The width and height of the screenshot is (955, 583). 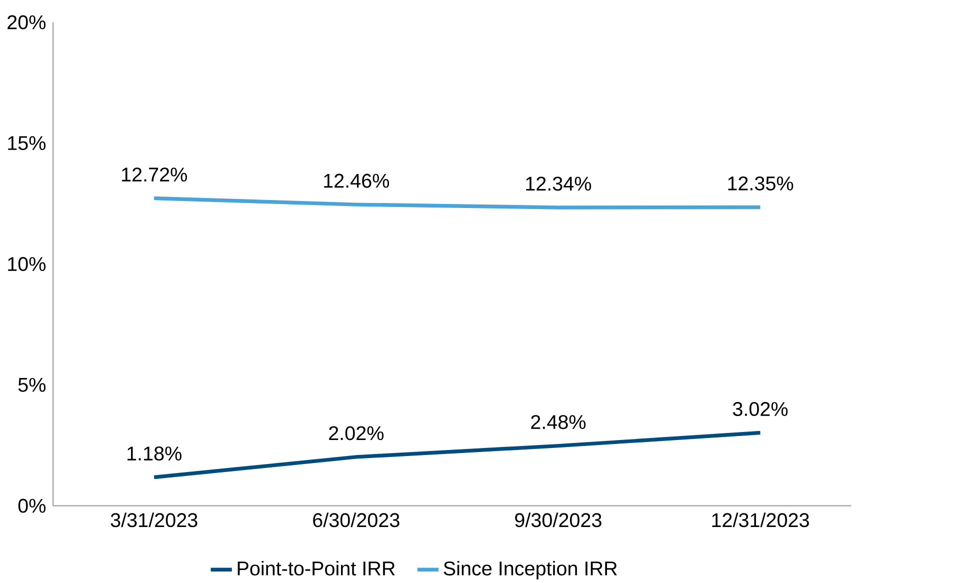 I want to click on legend-label: Since Inception IRR, so click(x=530, y=570).